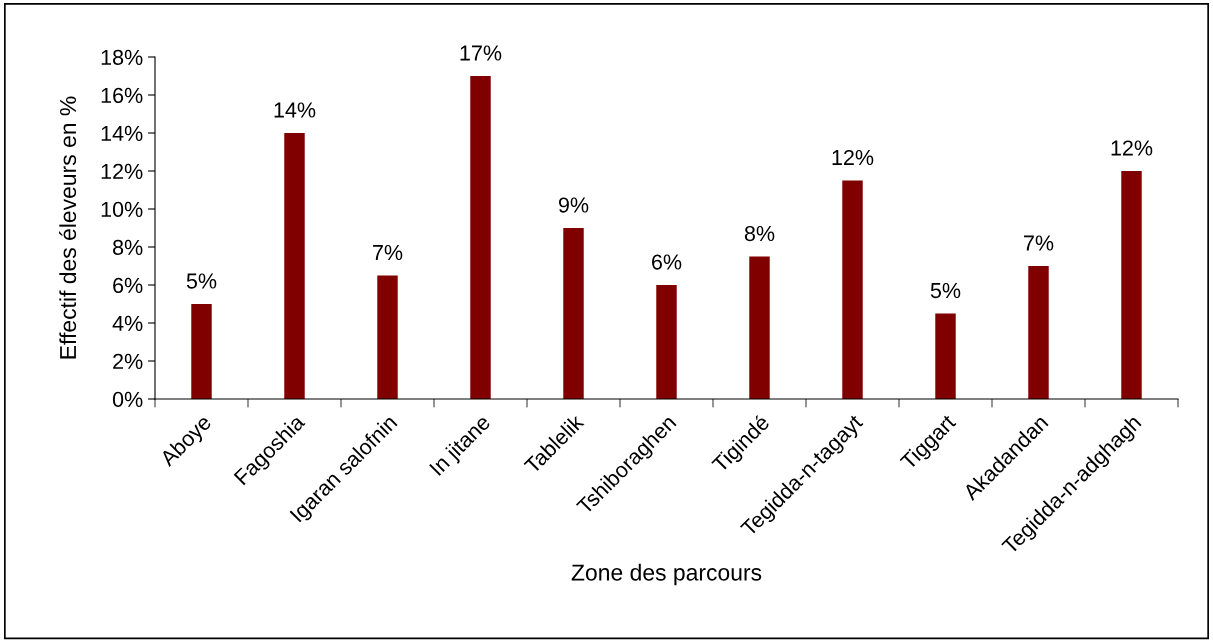  I want to click on y-tick-label: 8%, so click(128, 247).